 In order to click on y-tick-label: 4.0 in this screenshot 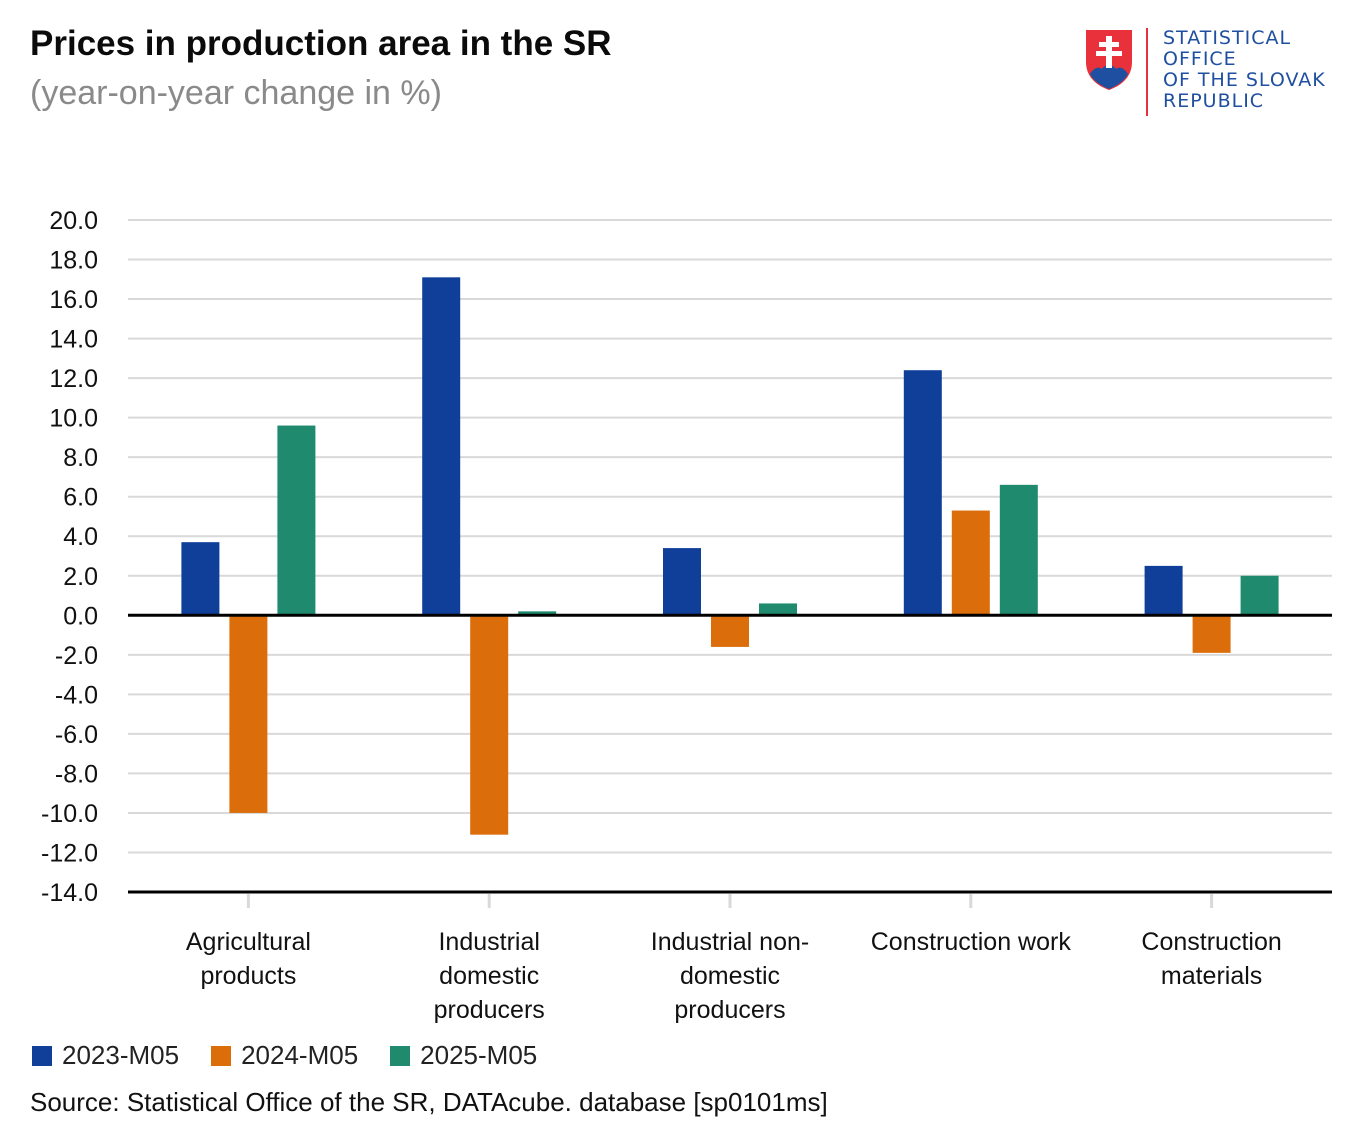, I will do `click(80, 537)`.